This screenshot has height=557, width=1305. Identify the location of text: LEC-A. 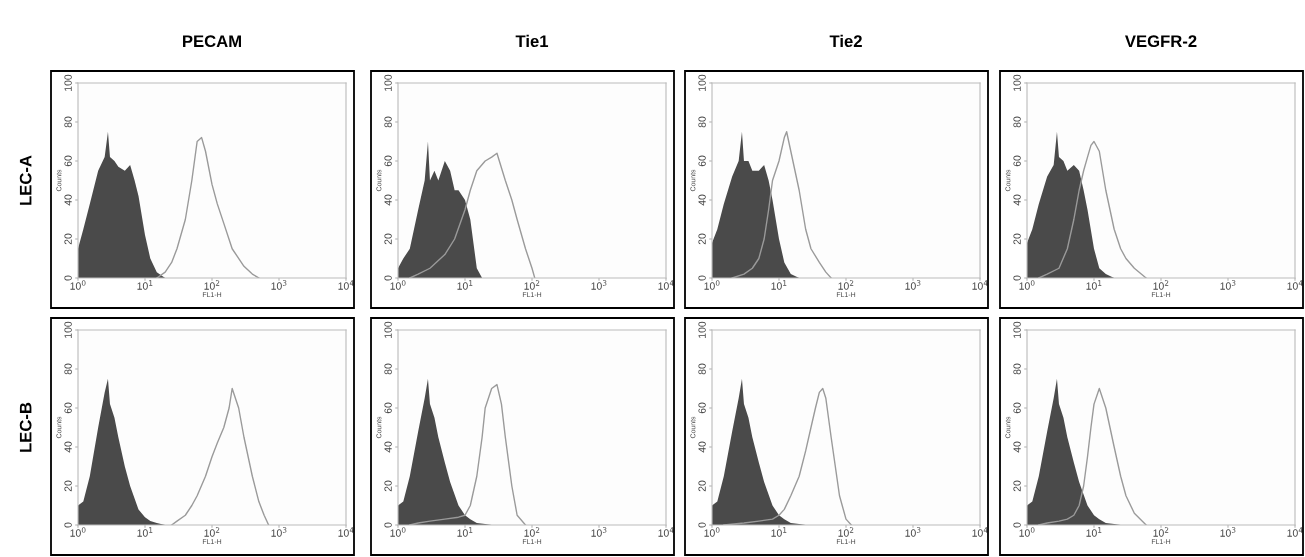
(25, 180).